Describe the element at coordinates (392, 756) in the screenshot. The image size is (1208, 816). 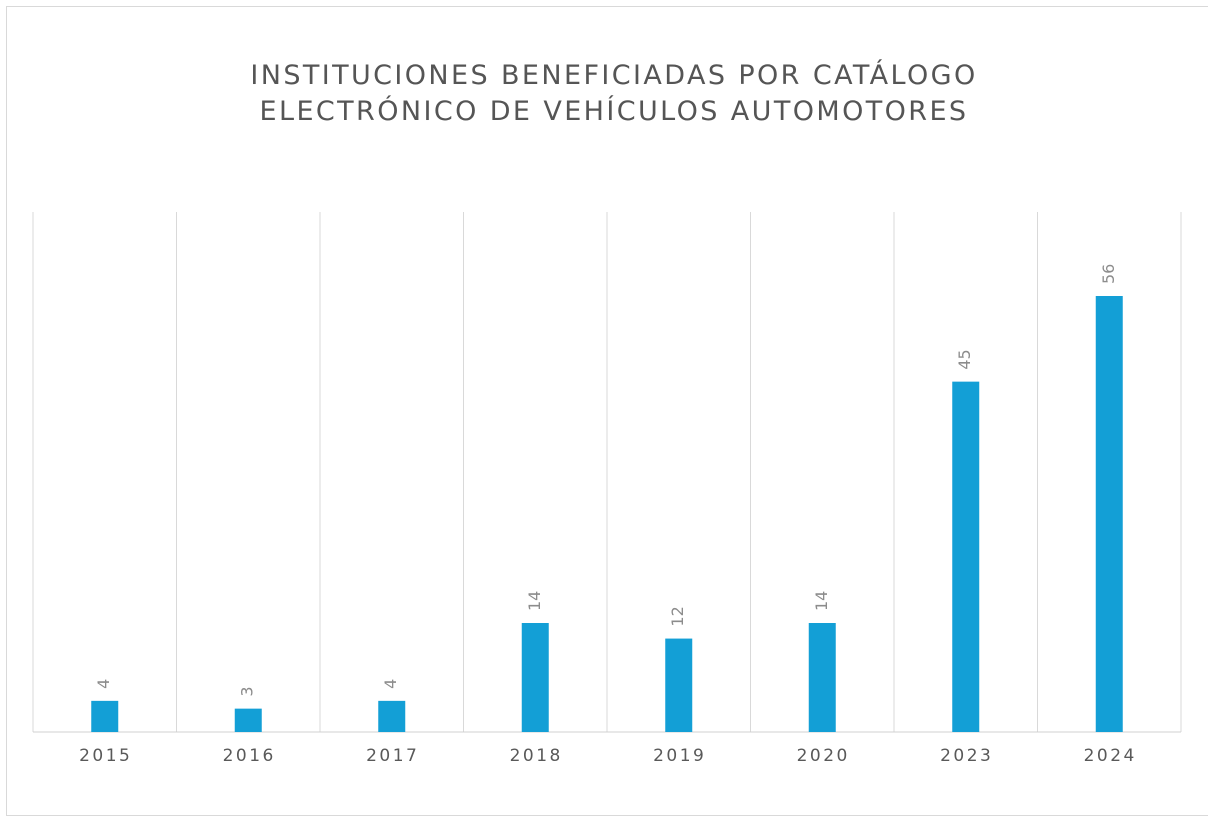
I see `x-tick-label: 2017` at that location.